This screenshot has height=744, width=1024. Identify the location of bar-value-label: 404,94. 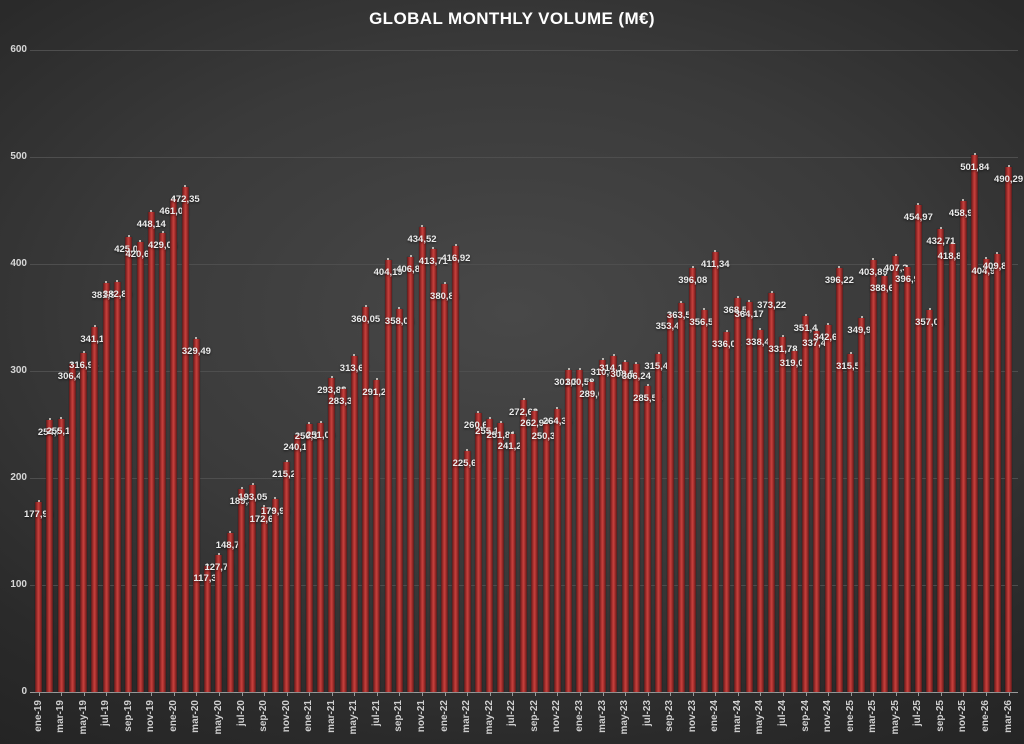
(986, 271).